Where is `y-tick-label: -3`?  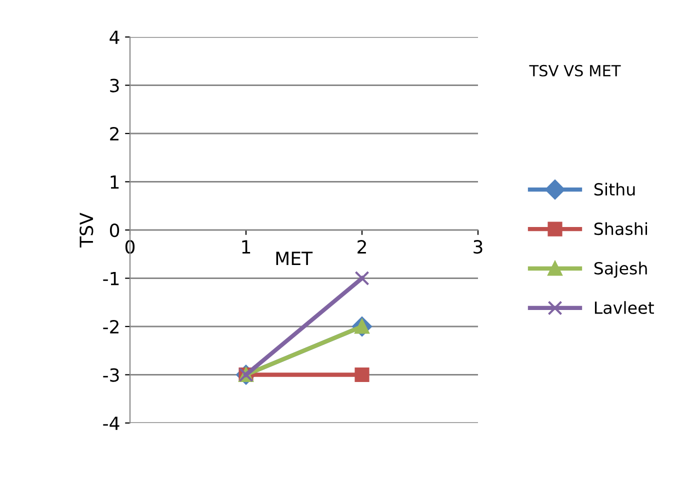
y-tick-label: -3 is located at coordinates (111, 375).